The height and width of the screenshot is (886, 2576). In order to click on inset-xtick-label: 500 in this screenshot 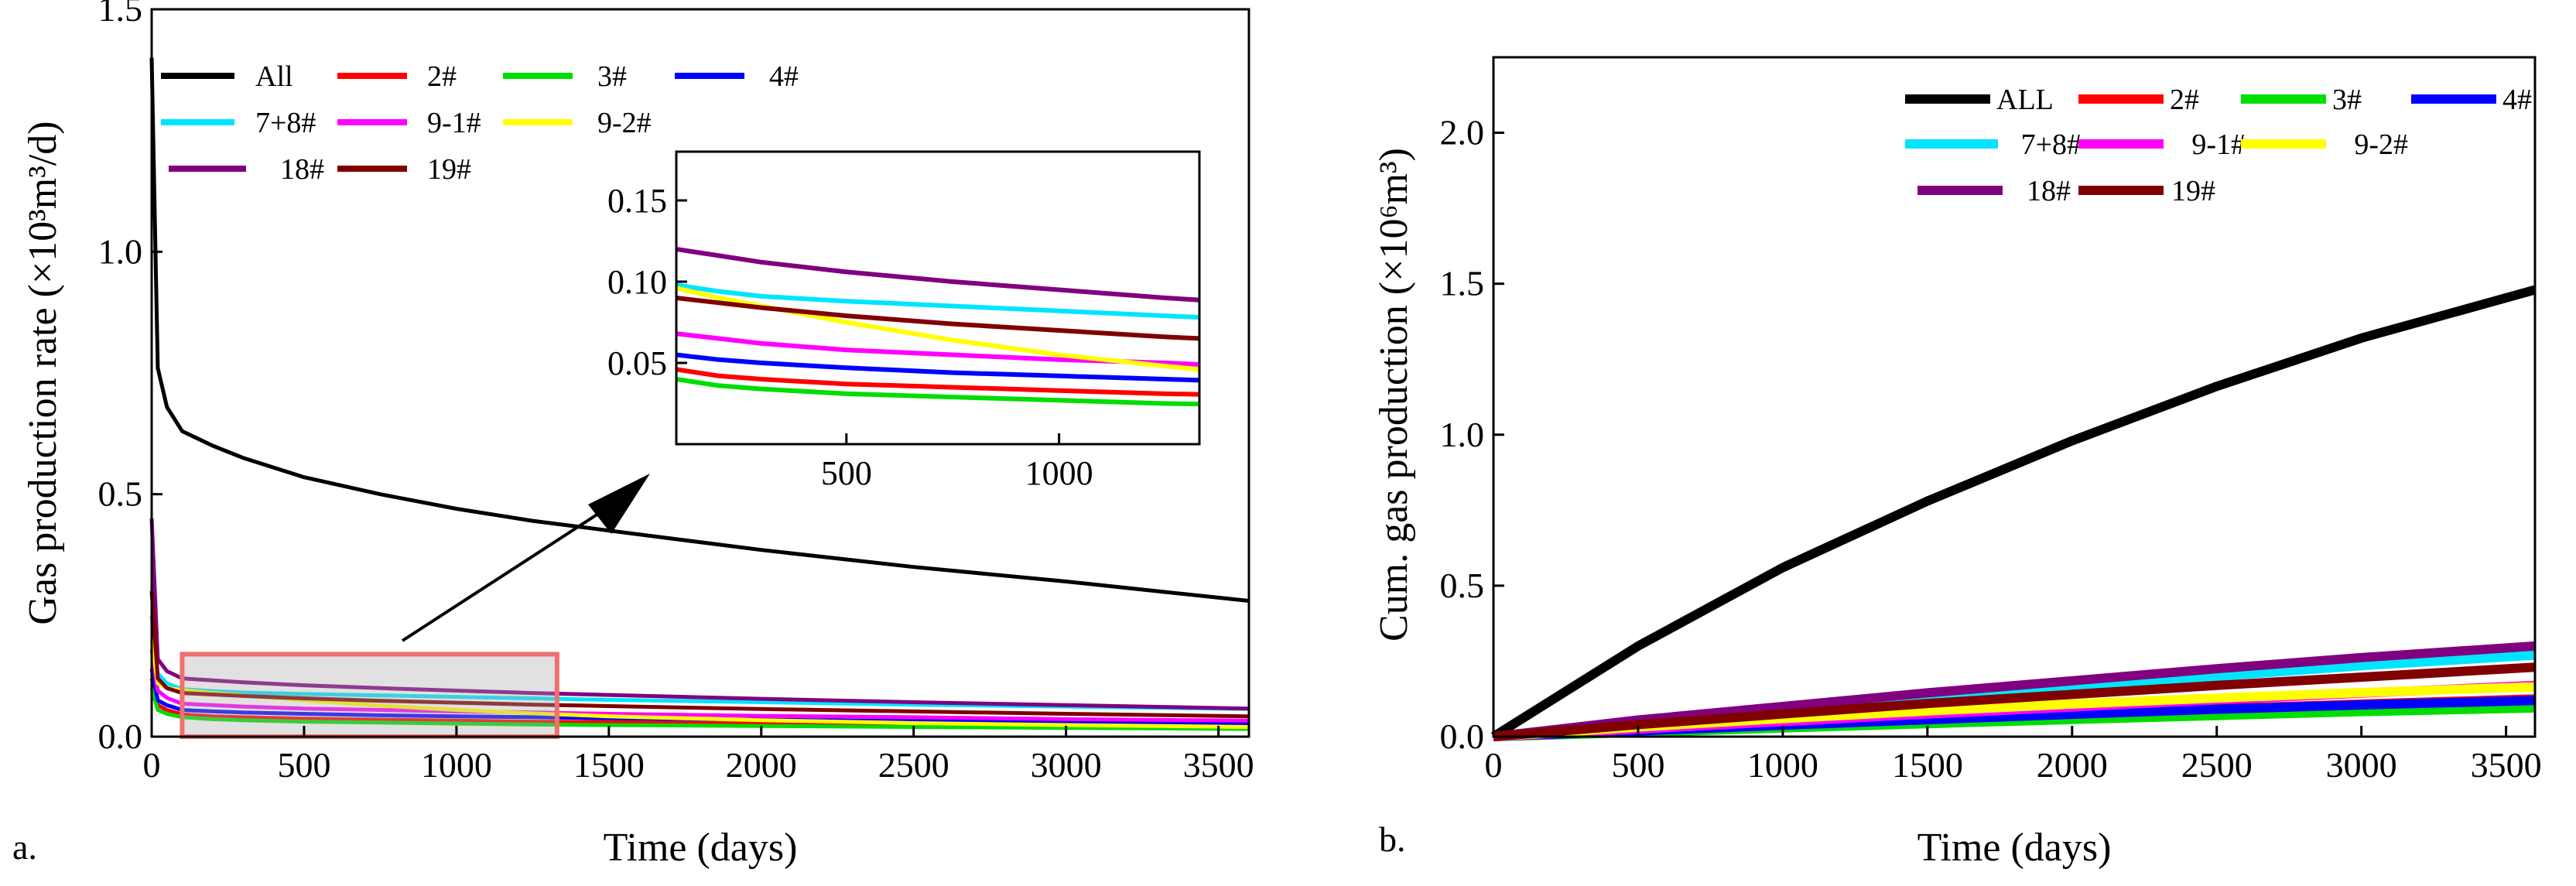, I will do `click(846, 473)`.